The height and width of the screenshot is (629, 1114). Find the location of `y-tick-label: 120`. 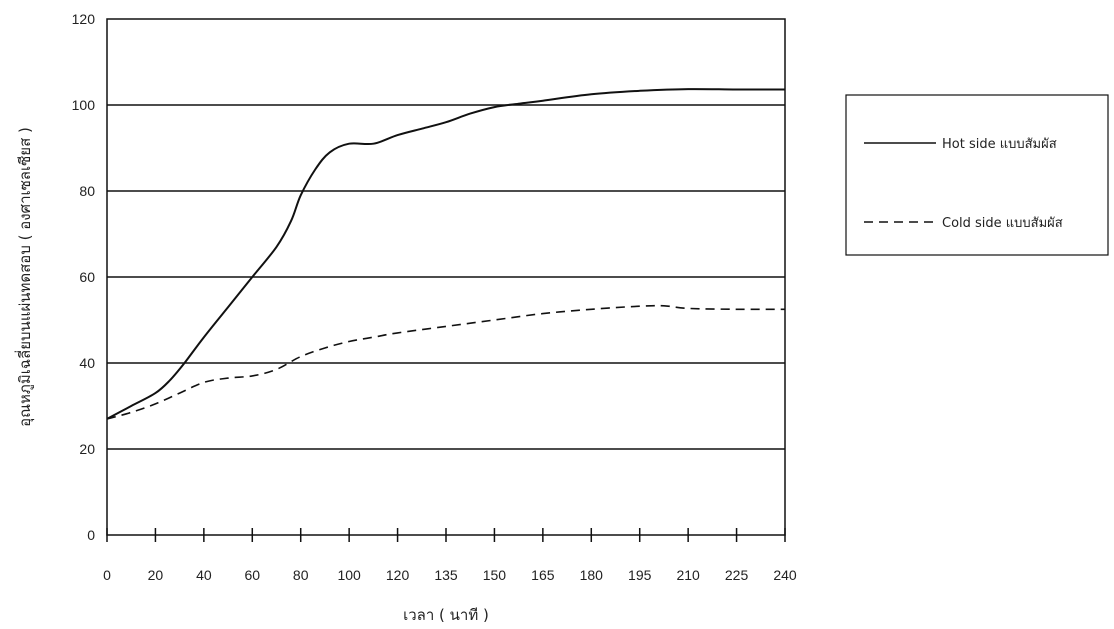

y-tick-label: 120 is located at coordinates (84, 19).